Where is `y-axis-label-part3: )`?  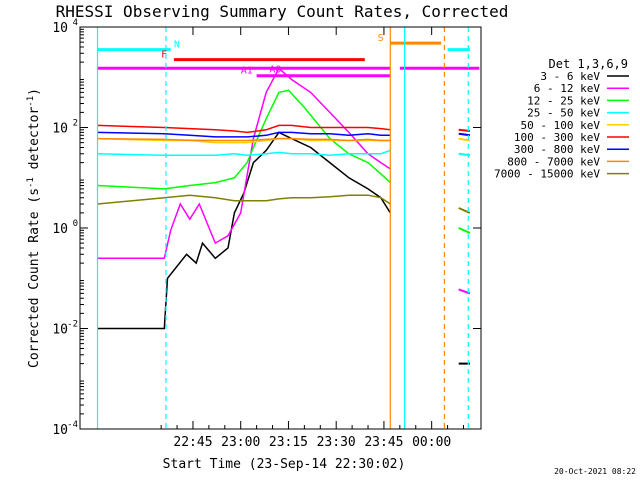 y-axis-label-part3: ) is located at coordinates (34, 92).